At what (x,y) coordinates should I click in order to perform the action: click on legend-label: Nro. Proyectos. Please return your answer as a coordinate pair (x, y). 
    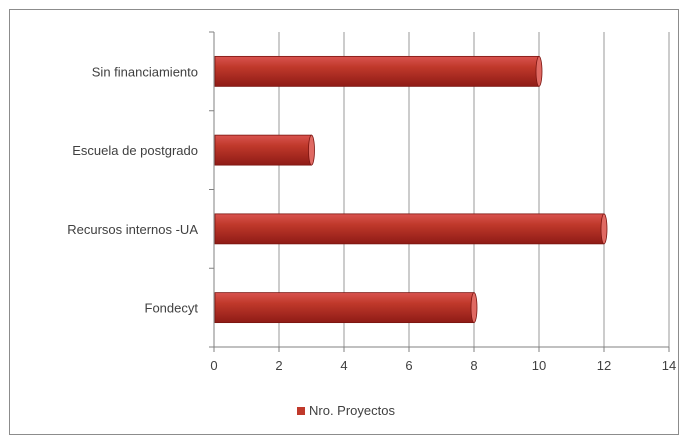
    Looking at the image, I should click on (352, 410).